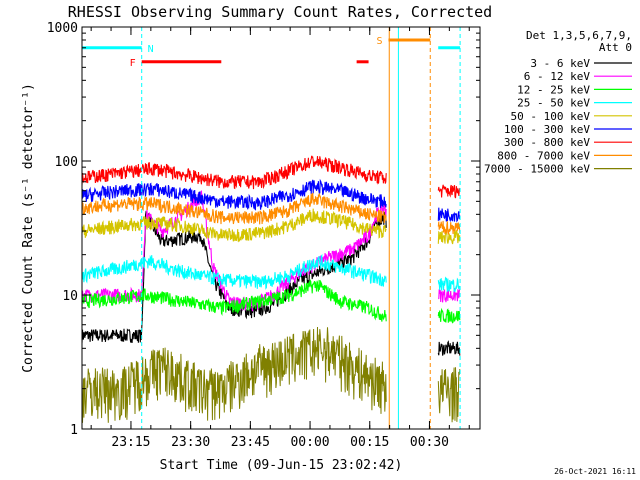 Image resolution: width=640 pixels, height=480 pixels. What do you see at coordinates (551, 116) in the screenshot?
I see `legend-label-50-100-kev: 50 - 100 keV` at bounding box center [551, 116].